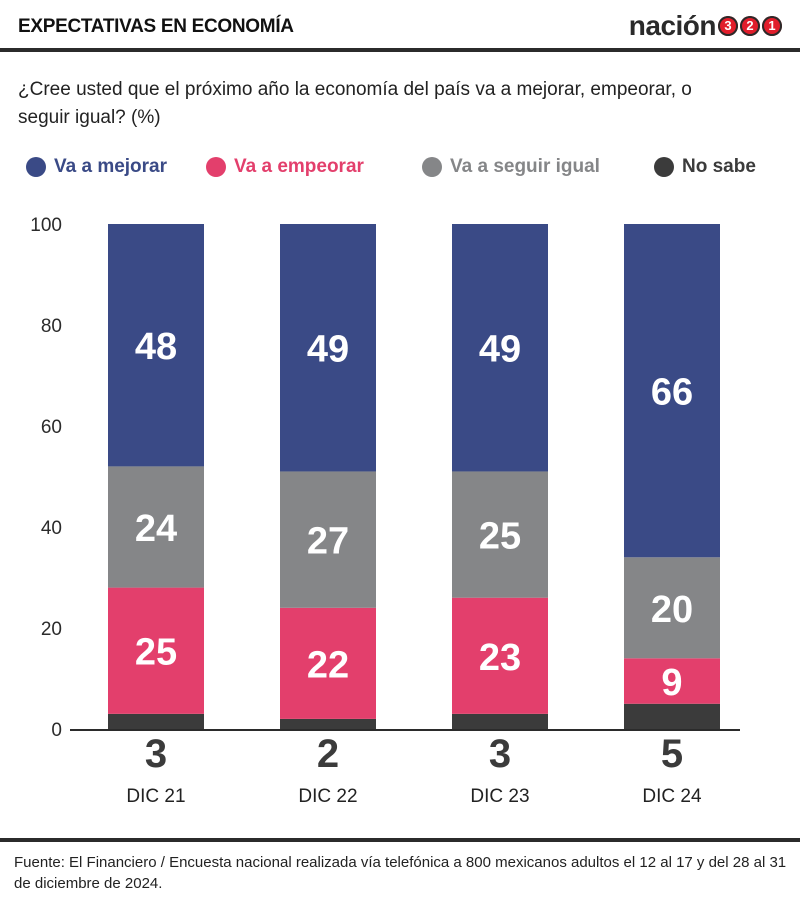  What do you see at coordinates (328, 754) in the screenshot?
I see `data-label-no-sabe: 2` at bounding box center [328, 754].